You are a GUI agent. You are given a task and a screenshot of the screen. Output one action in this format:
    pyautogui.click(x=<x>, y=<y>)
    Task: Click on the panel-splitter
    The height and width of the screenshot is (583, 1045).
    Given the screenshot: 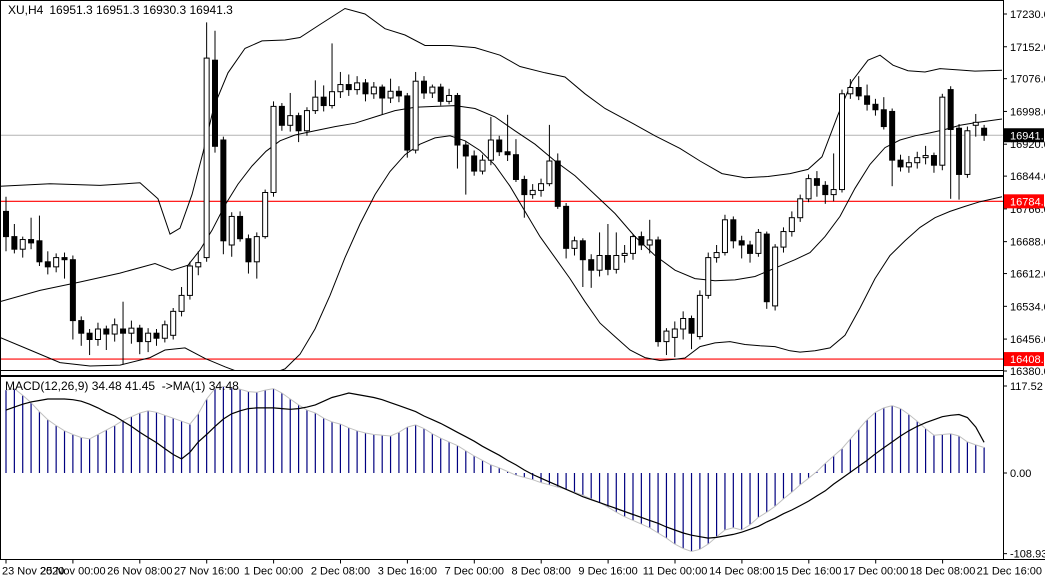 What is the action you would take?
    pyautogui.click(x=501, y=376)
    